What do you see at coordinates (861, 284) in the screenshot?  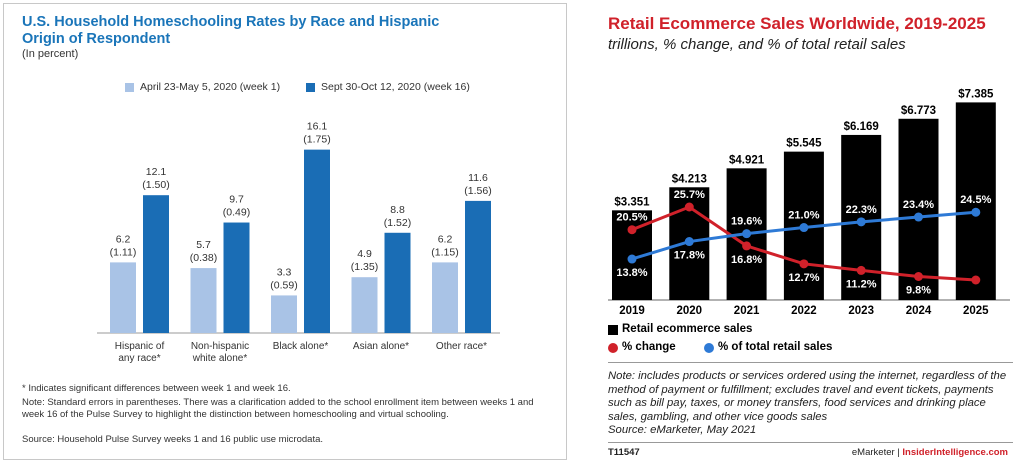 I see `change-value-label: 11.2%` at bounding box center [861, 284].